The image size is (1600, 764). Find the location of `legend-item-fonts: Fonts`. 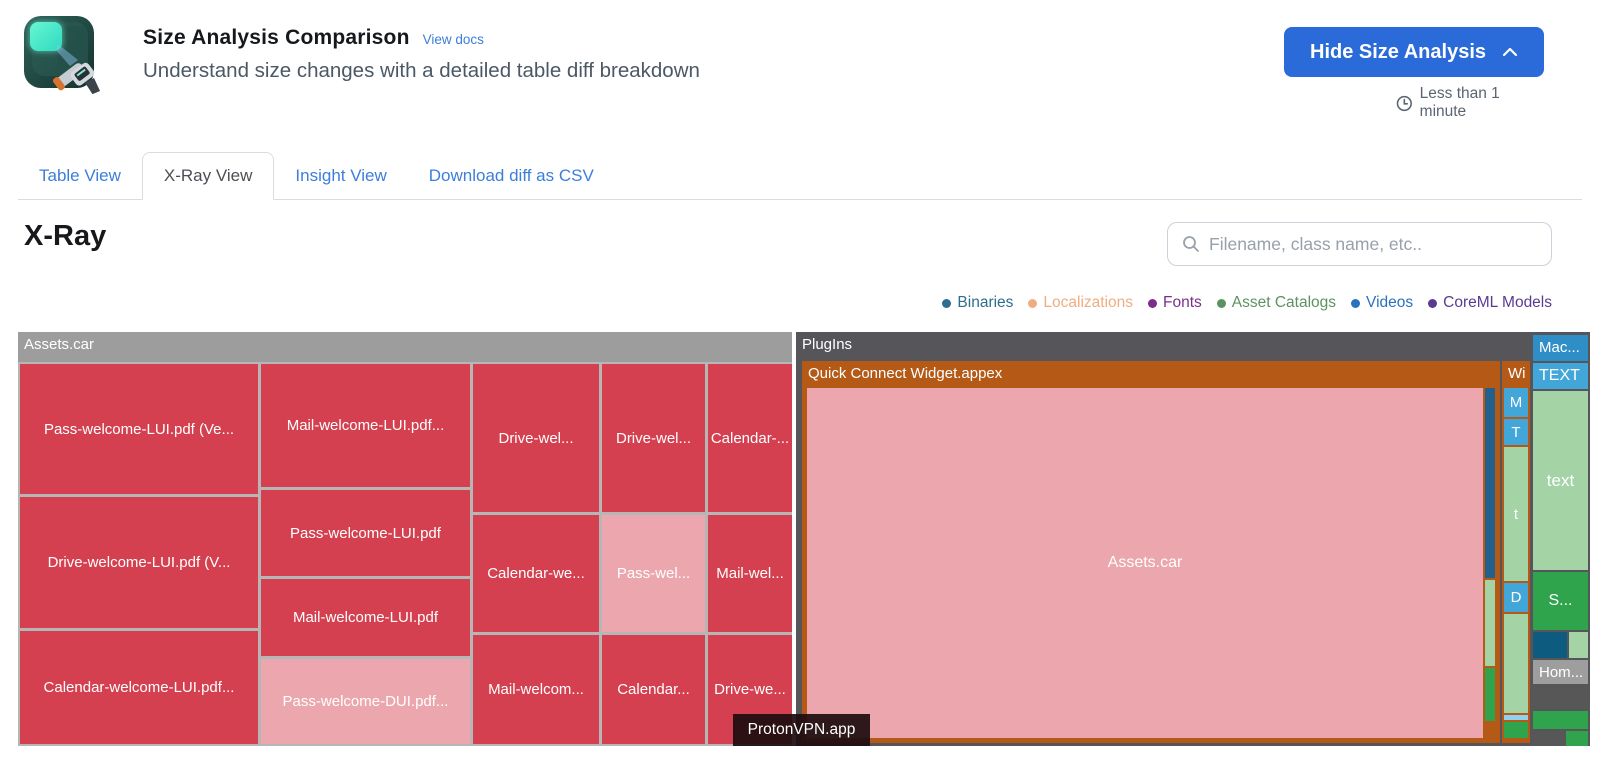

legend-item-fonts: Fonts is located at coordinates (1175, 303).